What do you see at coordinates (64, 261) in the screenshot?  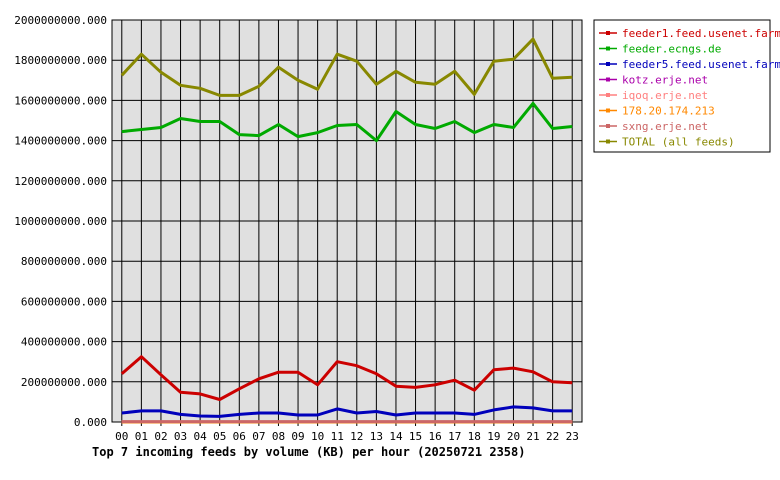 I see `y-tick-label: 800000000.000` at bounding box center [64, 261].